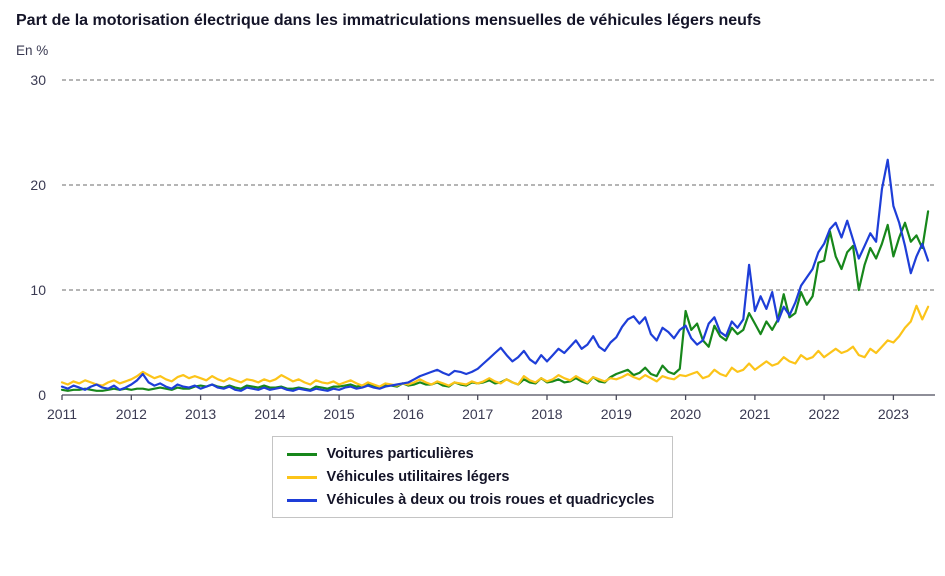  I want to click on svg-text: 2020, so click(685, 414).